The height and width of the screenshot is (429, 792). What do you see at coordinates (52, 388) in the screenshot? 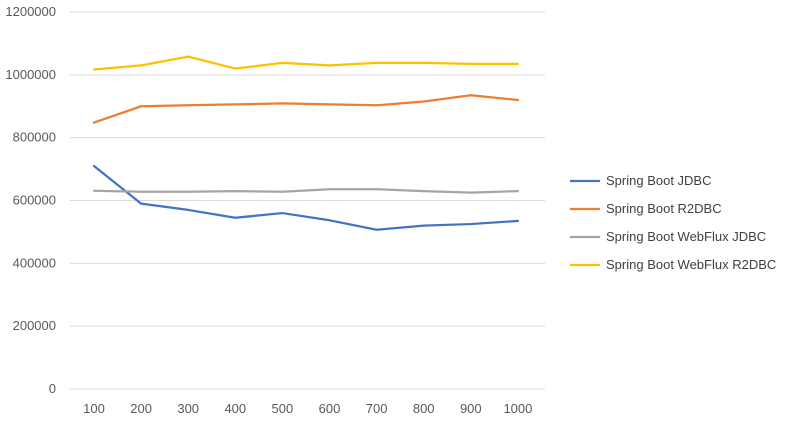
I see `y-tick-label: 0` at bounding box center [52, 388].